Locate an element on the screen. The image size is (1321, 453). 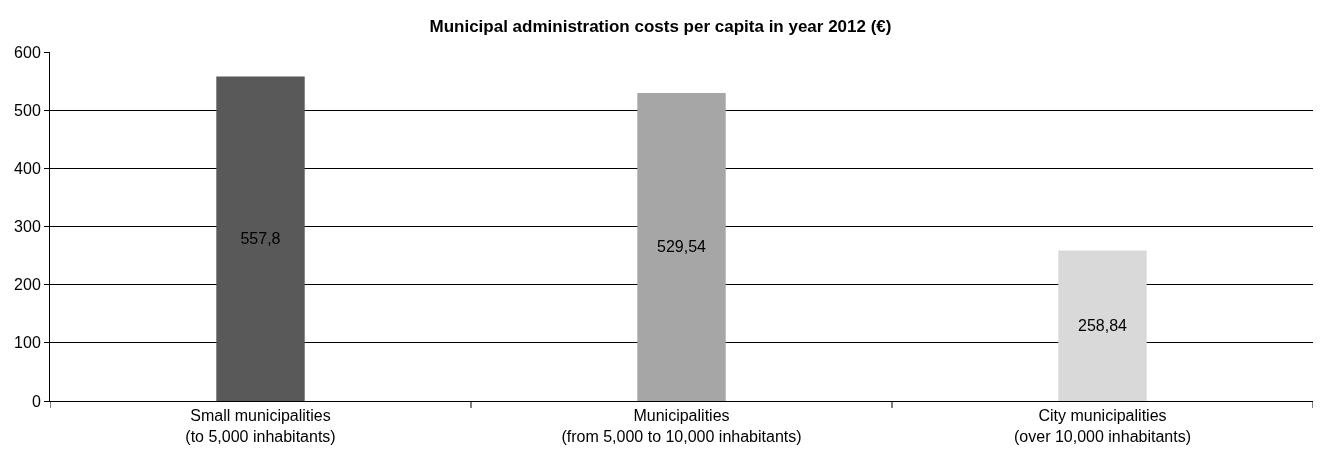
x-tick-label: Small municipalities (to 5,000 inhabitants) is located at coordinates (260, 426).